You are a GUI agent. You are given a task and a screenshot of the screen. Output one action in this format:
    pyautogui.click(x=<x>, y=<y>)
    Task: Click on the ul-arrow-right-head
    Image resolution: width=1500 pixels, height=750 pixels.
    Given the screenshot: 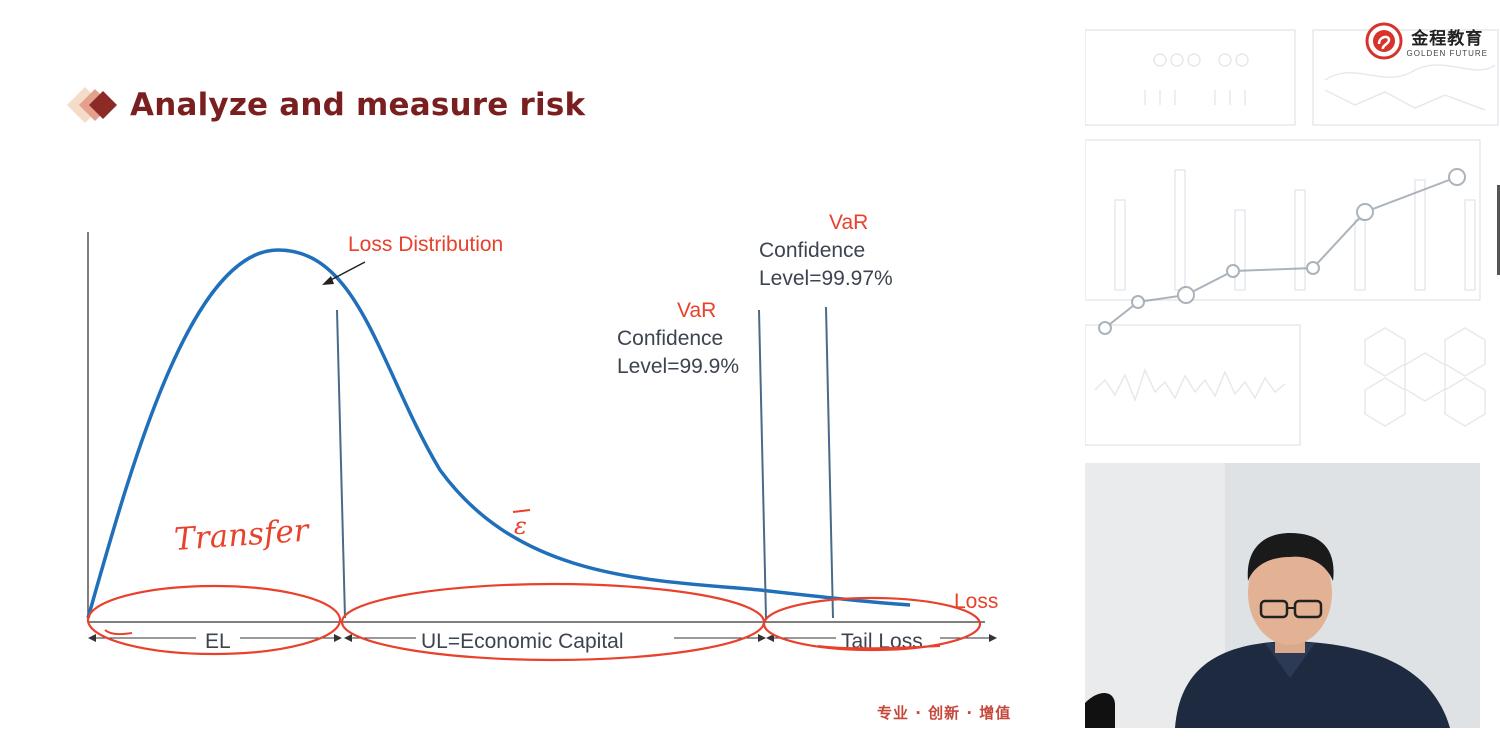 What is the action you would take?
    pyautogui.click(x=762, y=638)
    